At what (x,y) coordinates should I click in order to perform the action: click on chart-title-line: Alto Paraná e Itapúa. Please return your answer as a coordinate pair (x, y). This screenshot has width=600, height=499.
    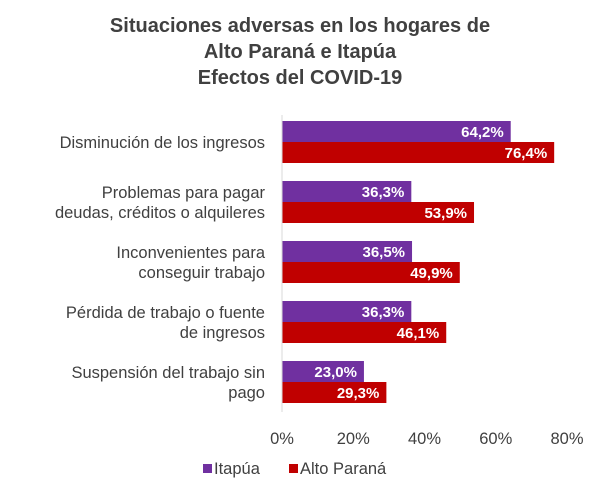
    Looking at the image, I should click on (300, 52).